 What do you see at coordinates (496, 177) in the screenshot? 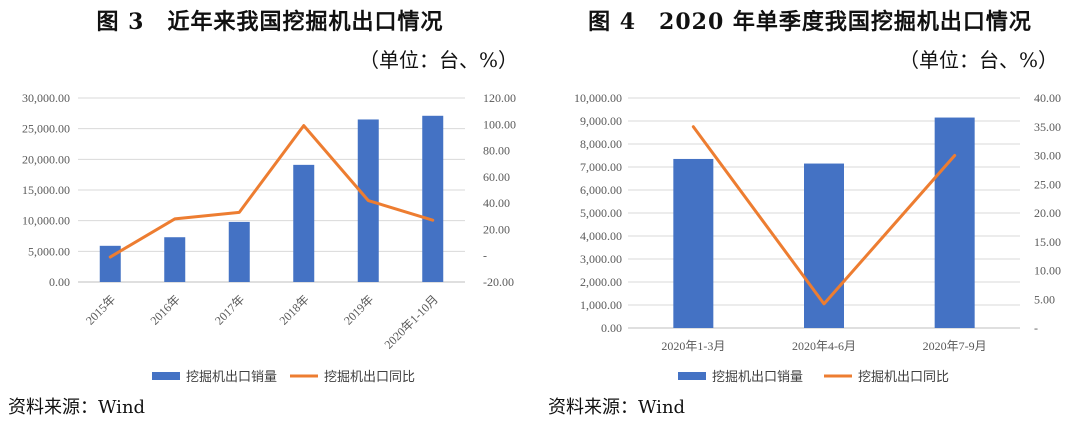
I see `y2-tick-label: 60.00` at bounding box center [496, 177].